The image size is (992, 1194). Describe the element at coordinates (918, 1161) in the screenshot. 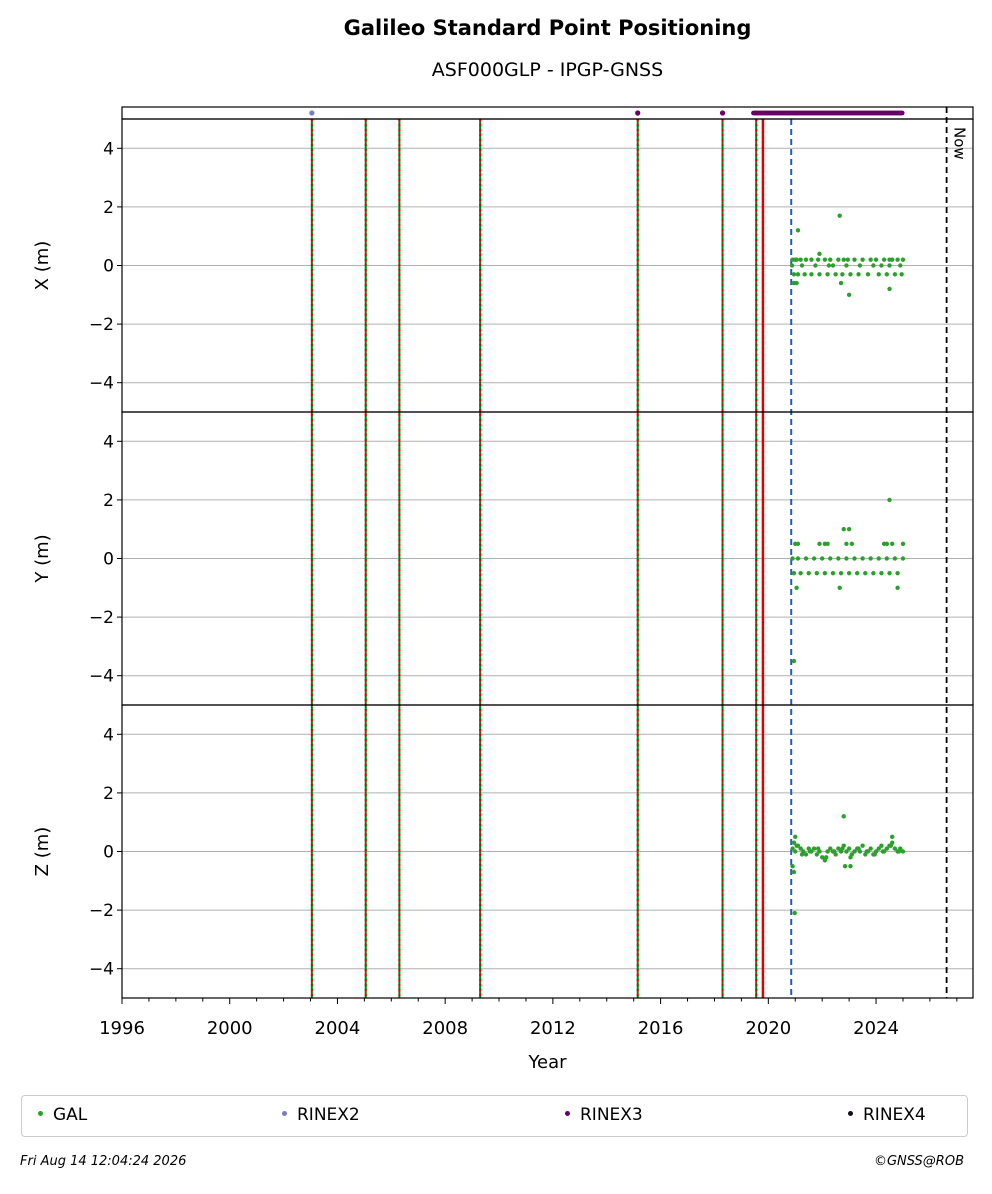

I see `footer-copyright: ©GNSS@ROB` at that location.